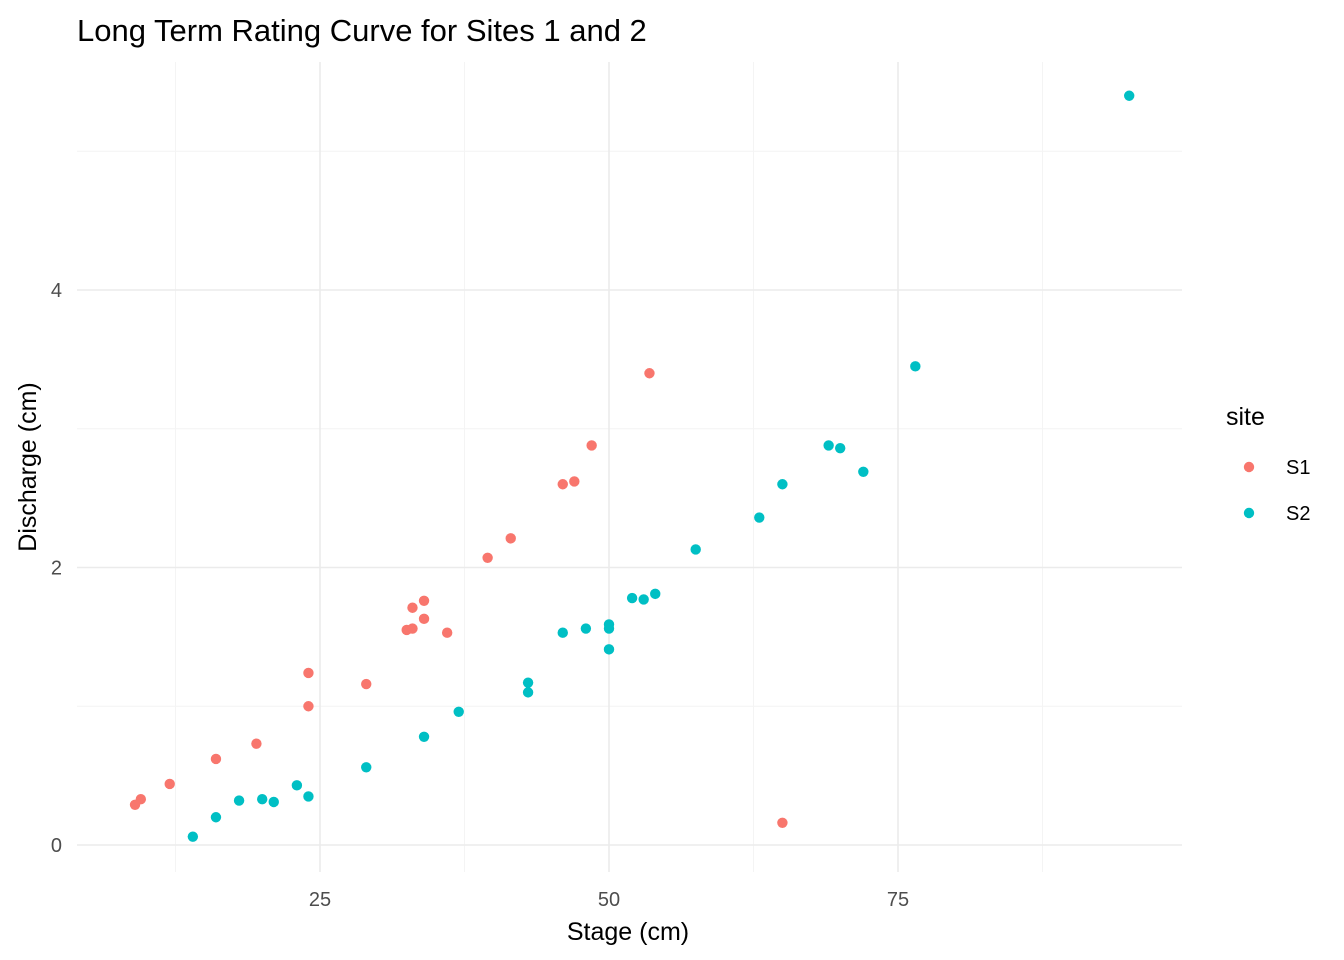 This screenshot has width=1344, height=960. I want to click on x-axis-title: Stage (cm), so click(628, 932).